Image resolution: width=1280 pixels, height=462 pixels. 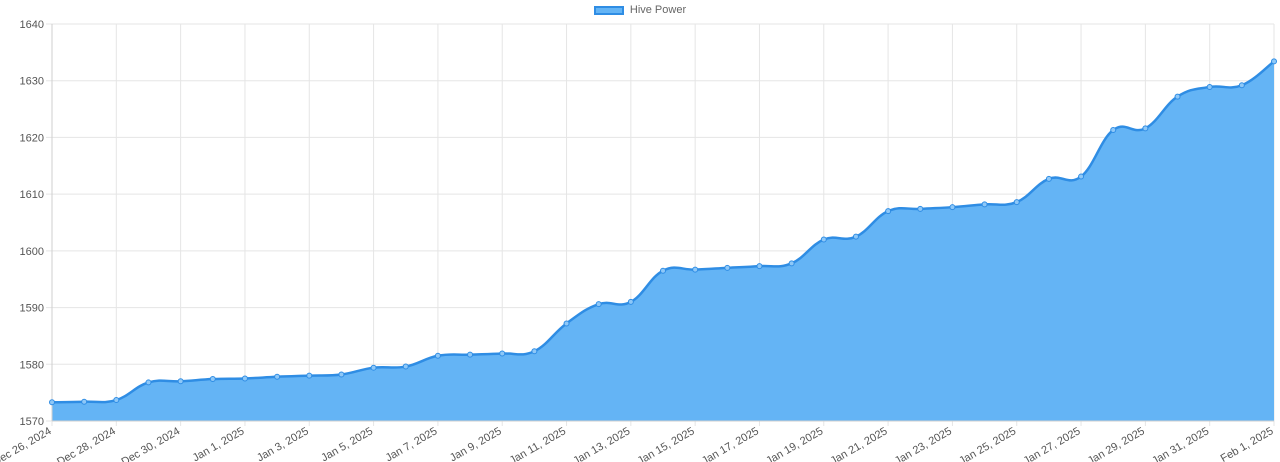 What do you see at coordinates (32, 252) in the screenshot?
I see `y-tick-label: 1600` at bounding box center [32, 252].